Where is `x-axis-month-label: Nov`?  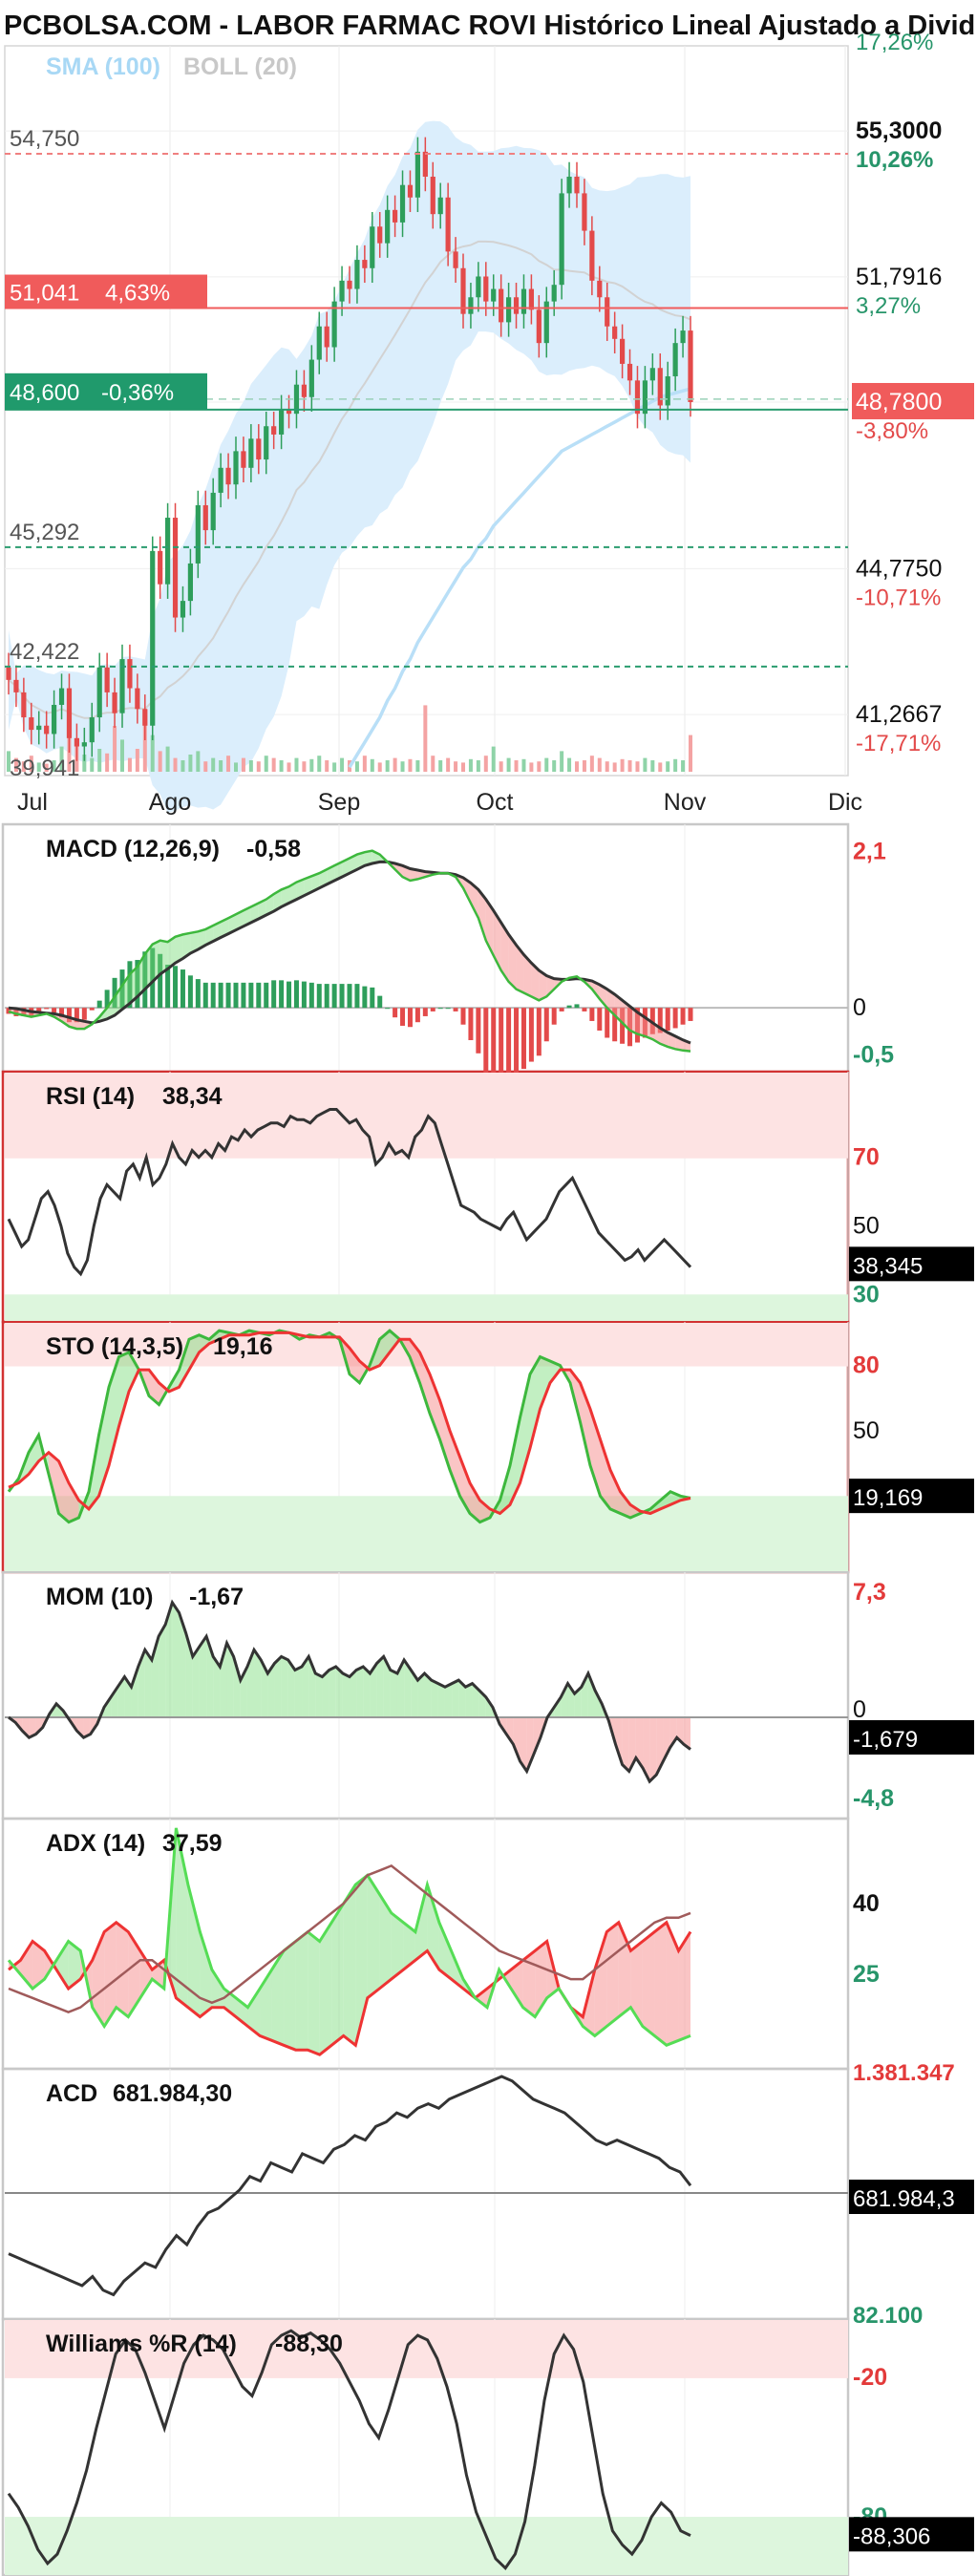 x-axis-month-label: Nov is located at coordinates (685, 802).